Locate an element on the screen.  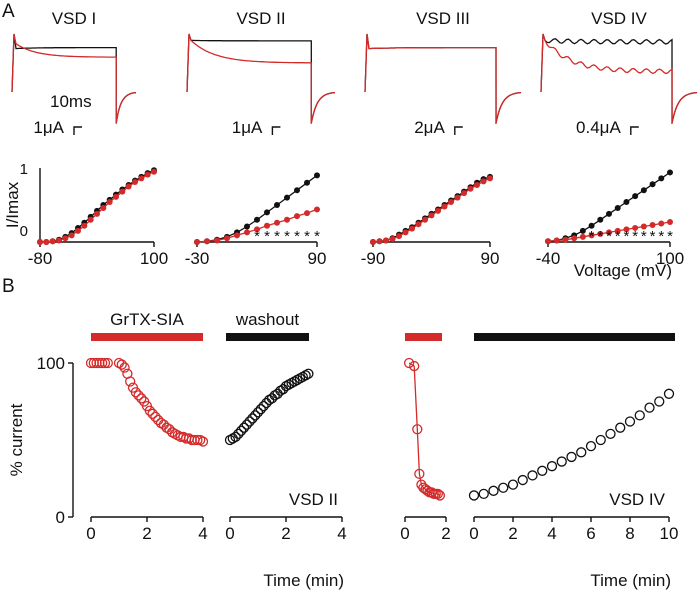
iv-chart-2: -30 90* * * * * * * is located at coordinates (256, 220).